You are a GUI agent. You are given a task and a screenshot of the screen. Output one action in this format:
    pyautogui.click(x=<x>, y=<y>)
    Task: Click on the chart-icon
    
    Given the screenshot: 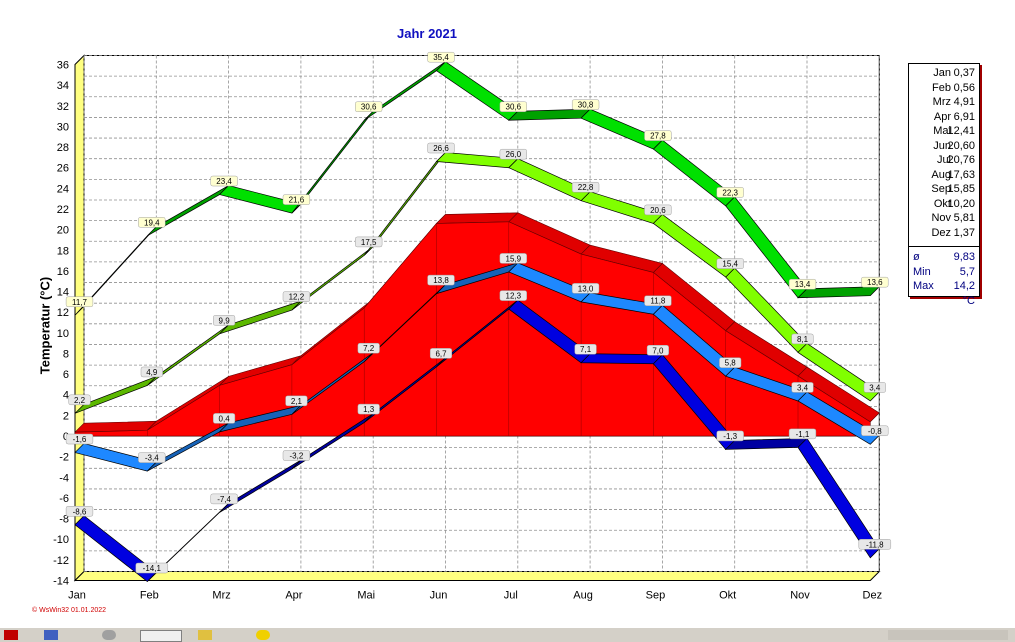 What is the action you would take?
    pyautogui.click(x=205, y=635)
    